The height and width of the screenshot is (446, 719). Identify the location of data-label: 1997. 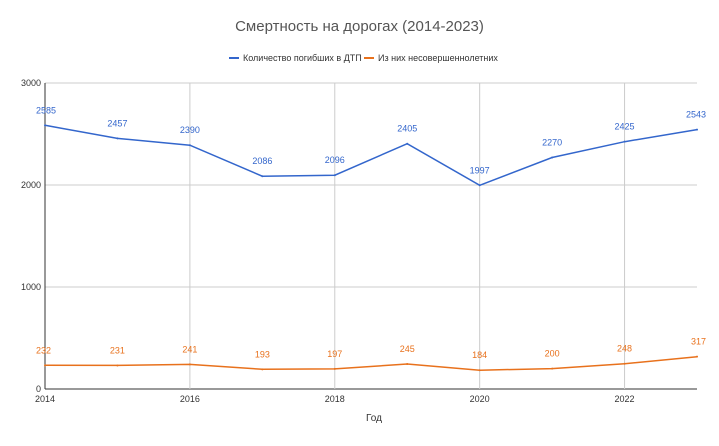
(480, 170).